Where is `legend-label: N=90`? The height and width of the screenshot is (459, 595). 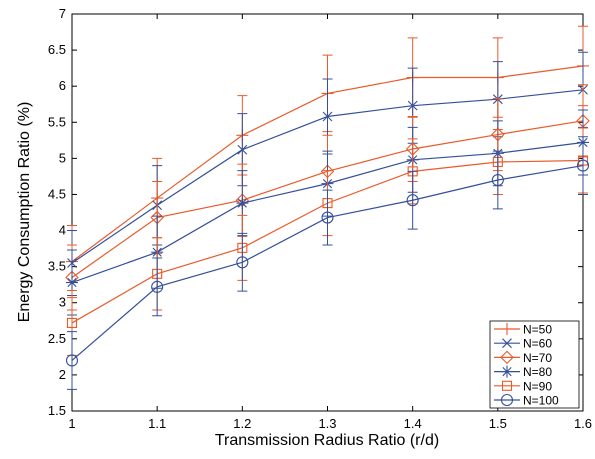 legend-label: N=90 is located at coordinates (537, 386).